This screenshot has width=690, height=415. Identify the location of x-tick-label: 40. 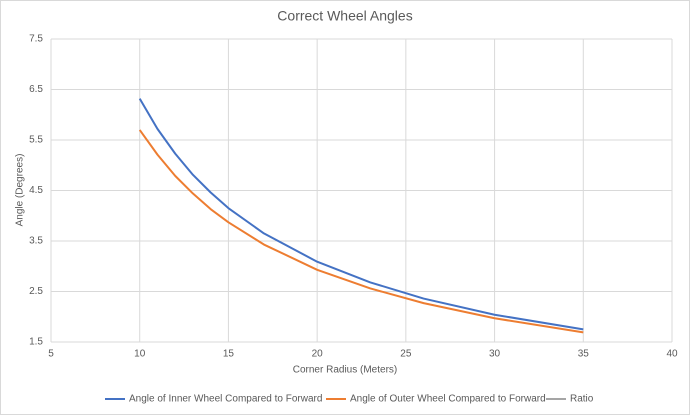
(672, 354).